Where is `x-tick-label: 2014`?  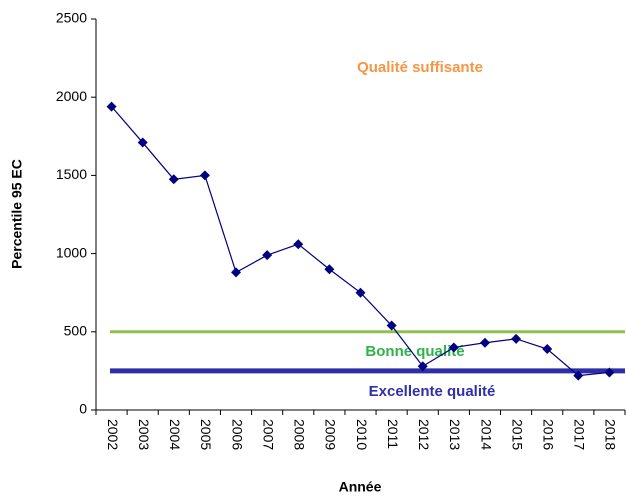
x-tick-label: 2014 is located at coordinates (486, 434).